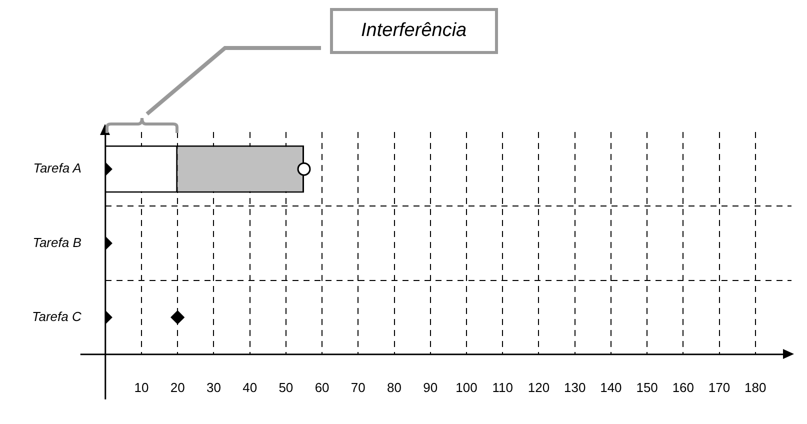 Image resolution: width=807 pixels, height=424 pixels. Describe the element at coordinates (611, 387) in the screenshot. I see `x-tick-label: 140` at that location.